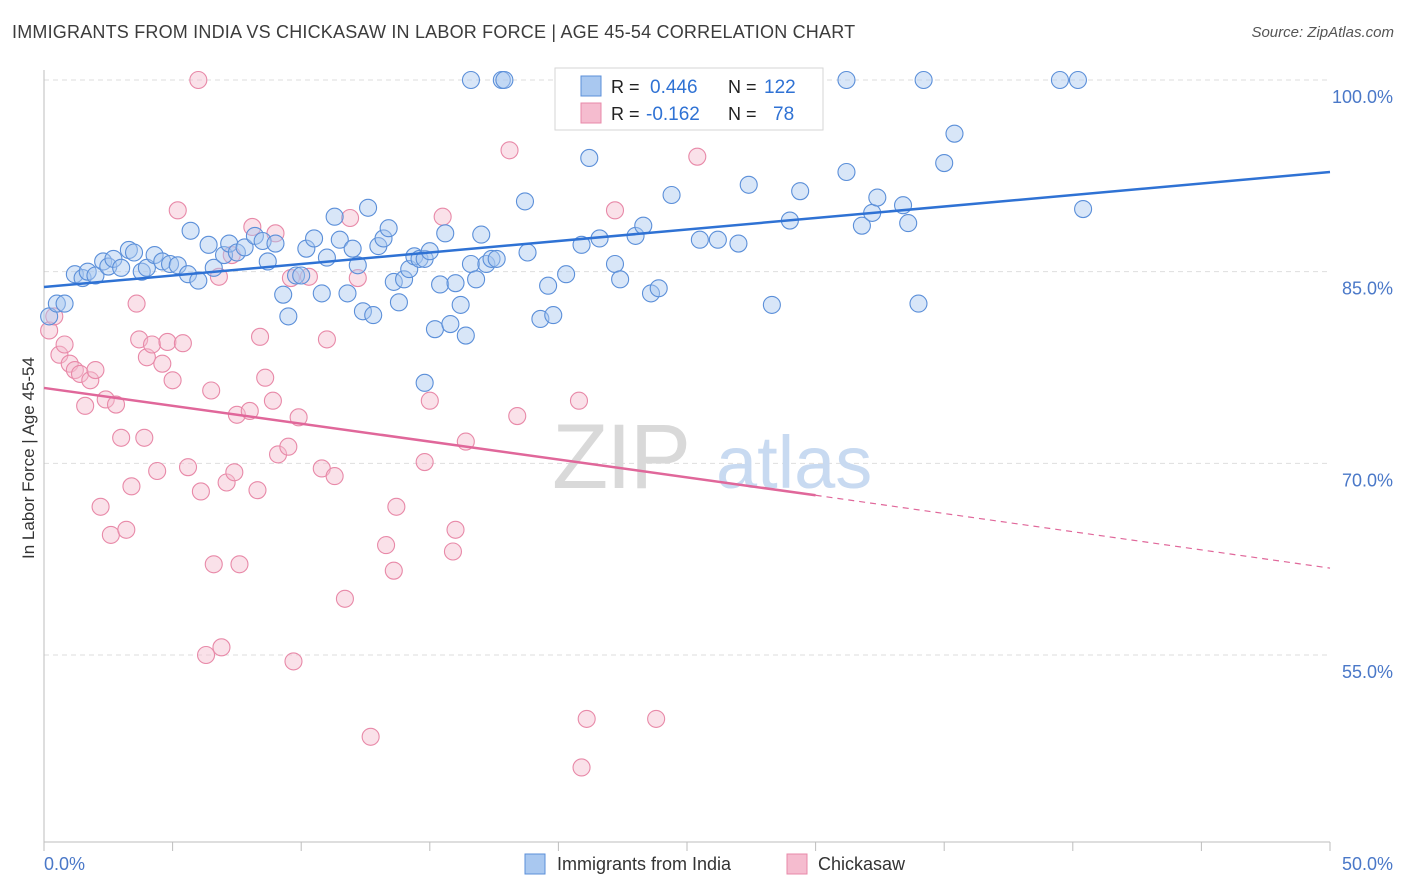 The height and width of the screenshot is (892, 1406). What do you see at coordinates (429, 441) in the screenshot?
I see `chickasaw-trend-line` at bounding box center [429, 441].